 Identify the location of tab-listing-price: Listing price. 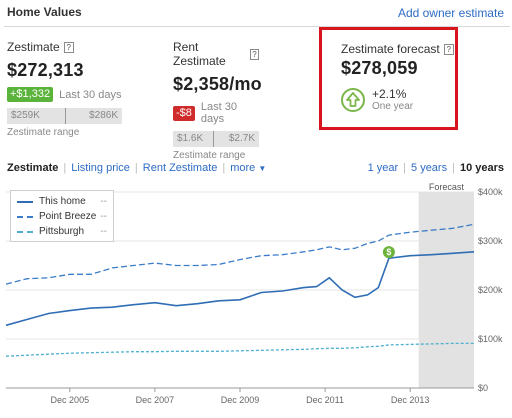
(100, 168).